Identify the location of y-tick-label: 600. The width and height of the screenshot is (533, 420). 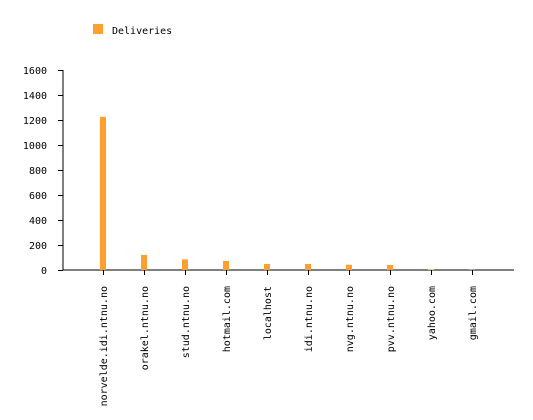
(38, 196).